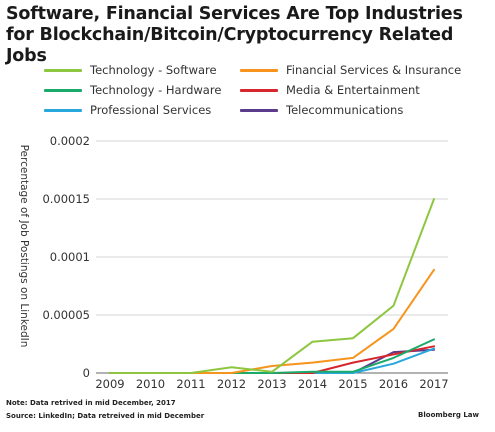  What do you see at coordinates (352, 384) in the screenshot?
I see `x-tick-label: 2015` at bounding box center [352, 384].